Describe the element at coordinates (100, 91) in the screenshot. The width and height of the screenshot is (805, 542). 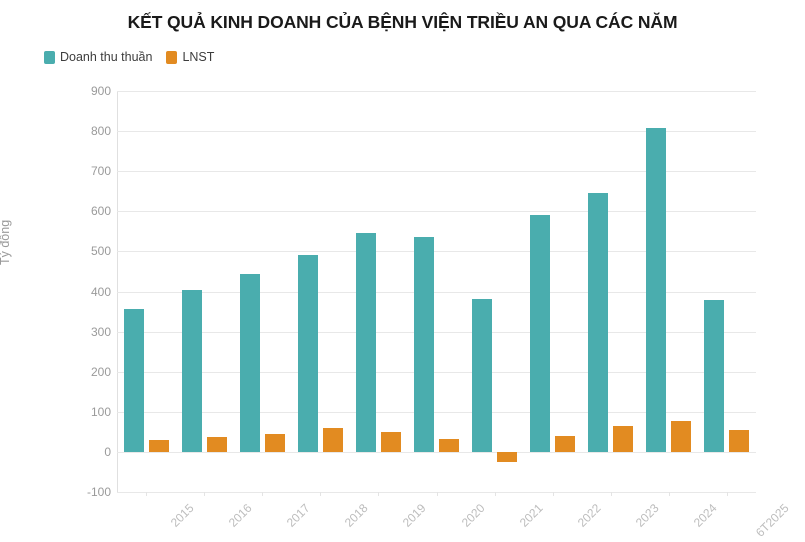
I see `y-axis-tick-label: 900` at that location.